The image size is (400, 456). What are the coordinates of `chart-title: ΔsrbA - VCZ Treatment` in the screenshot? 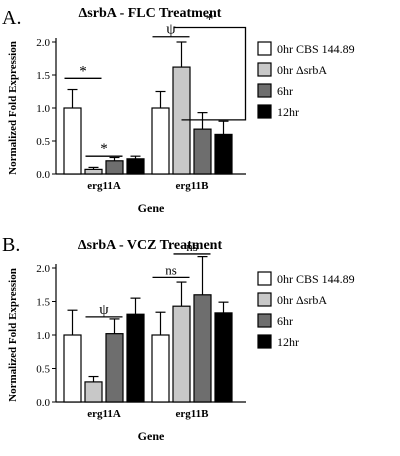 It's located at (150, 245).